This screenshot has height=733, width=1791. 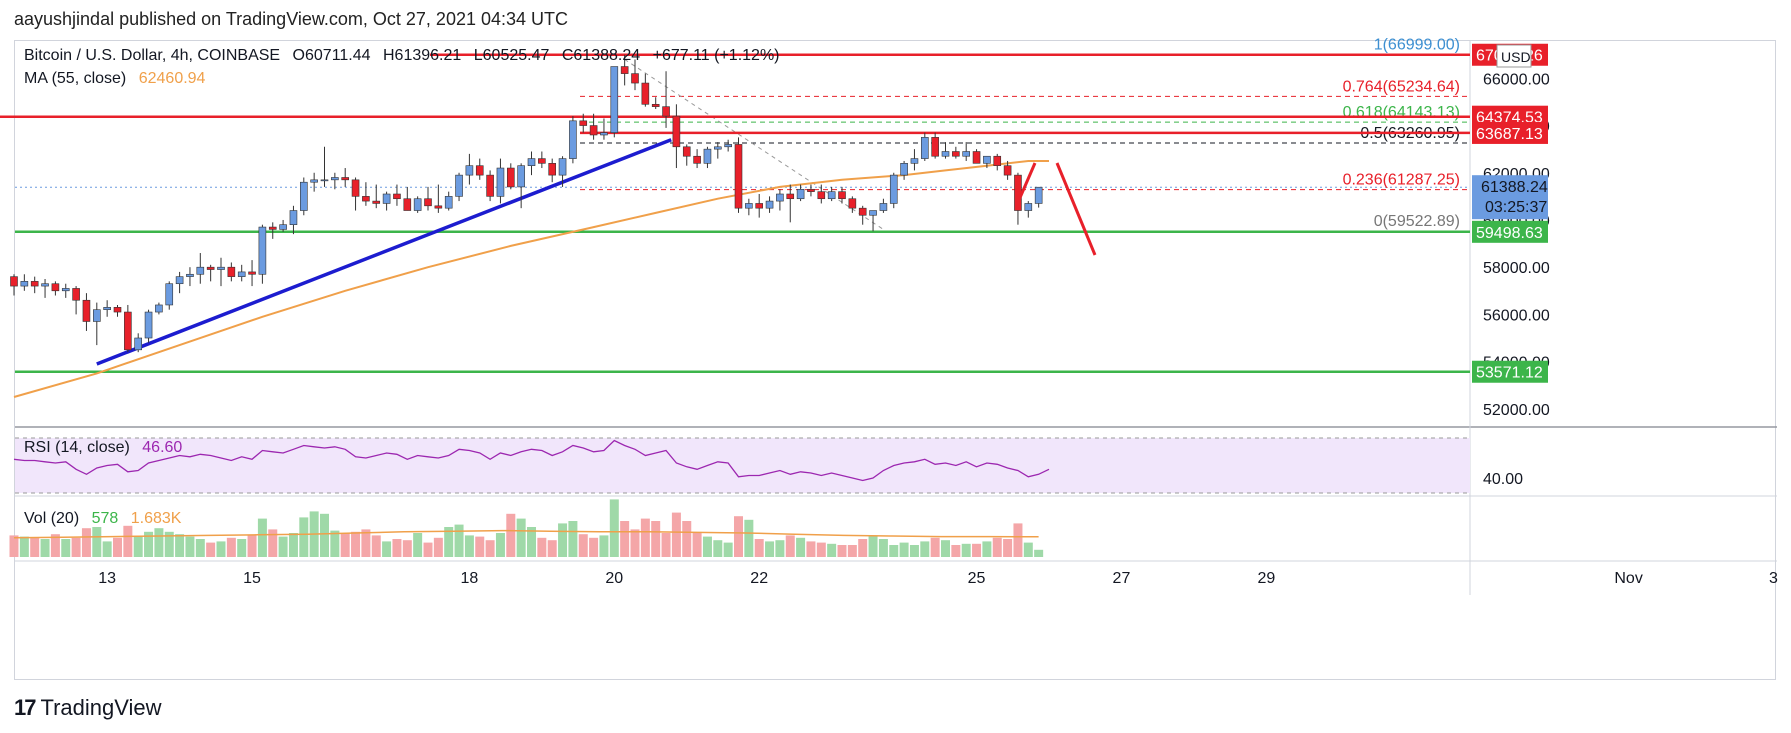 I want to click on rsi-value: 46.60, so click(x=162, y=447).